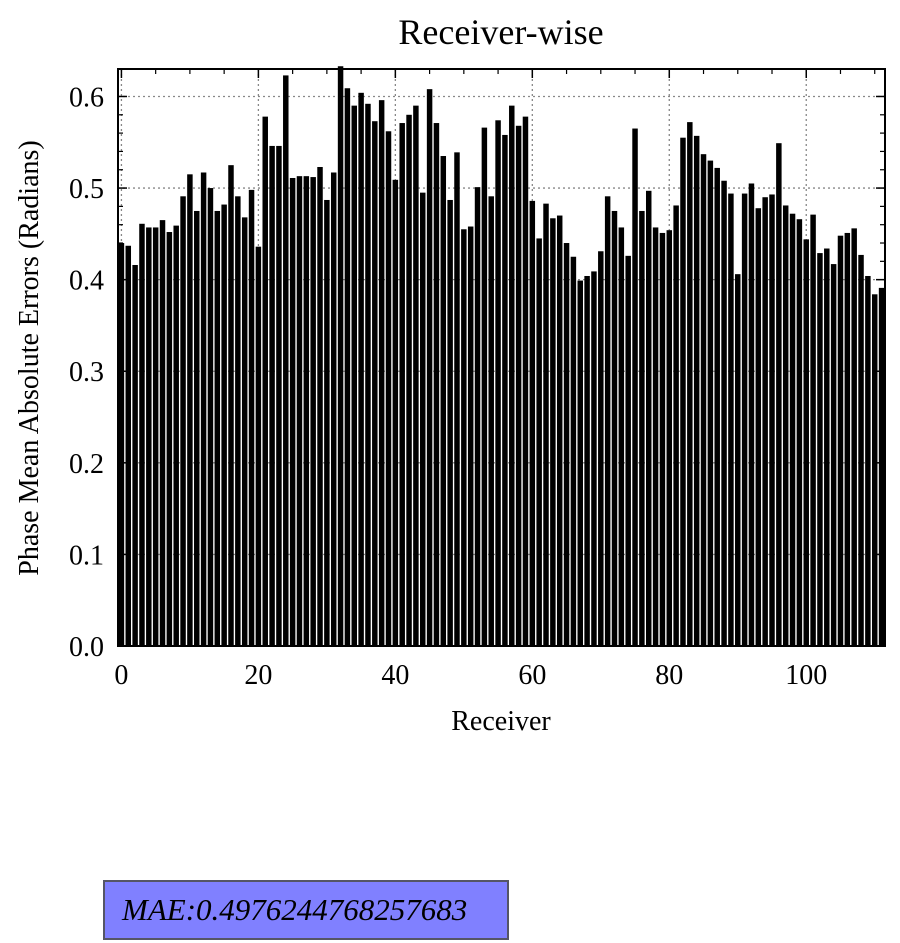 The width and height of the screenshot is (900, 943). What do you see at coordinates (532, 675) in the screenshot?
I see `x-tick-label: 60` at bounding box center [532, 675].